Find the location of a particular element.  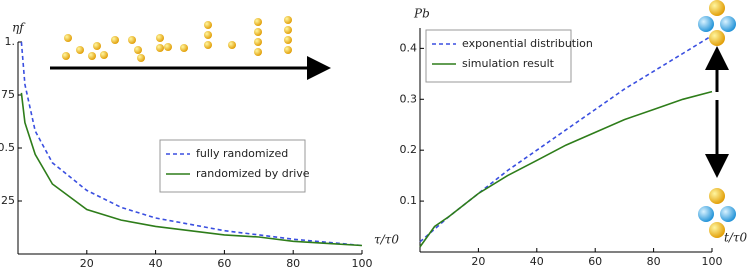

x-axis-label: τ/τ0 is located at coordinates (386, 240).